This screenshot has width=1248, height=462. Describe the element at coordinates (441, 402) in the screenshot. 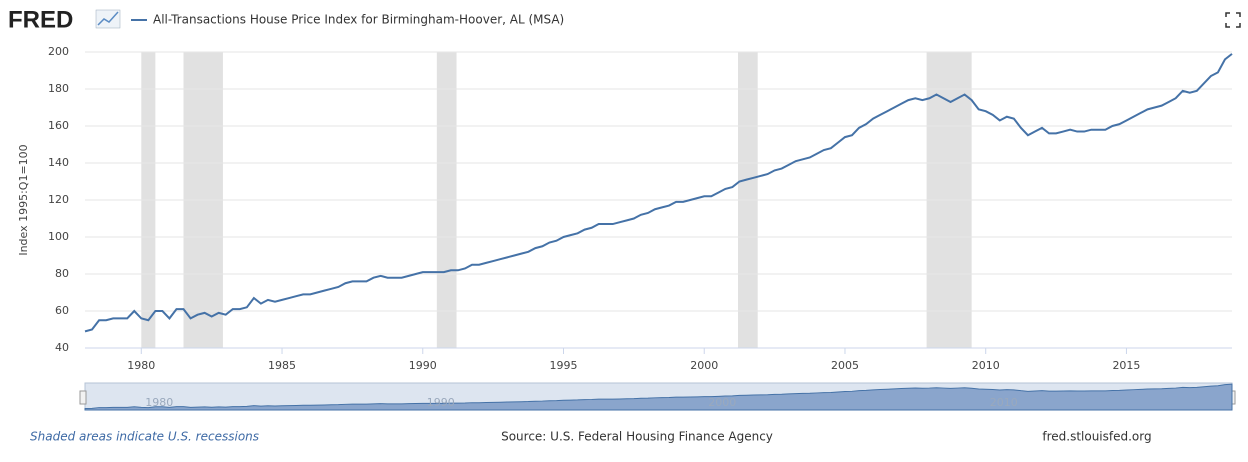

I see `navigator-tick-label: 1990` at that location.